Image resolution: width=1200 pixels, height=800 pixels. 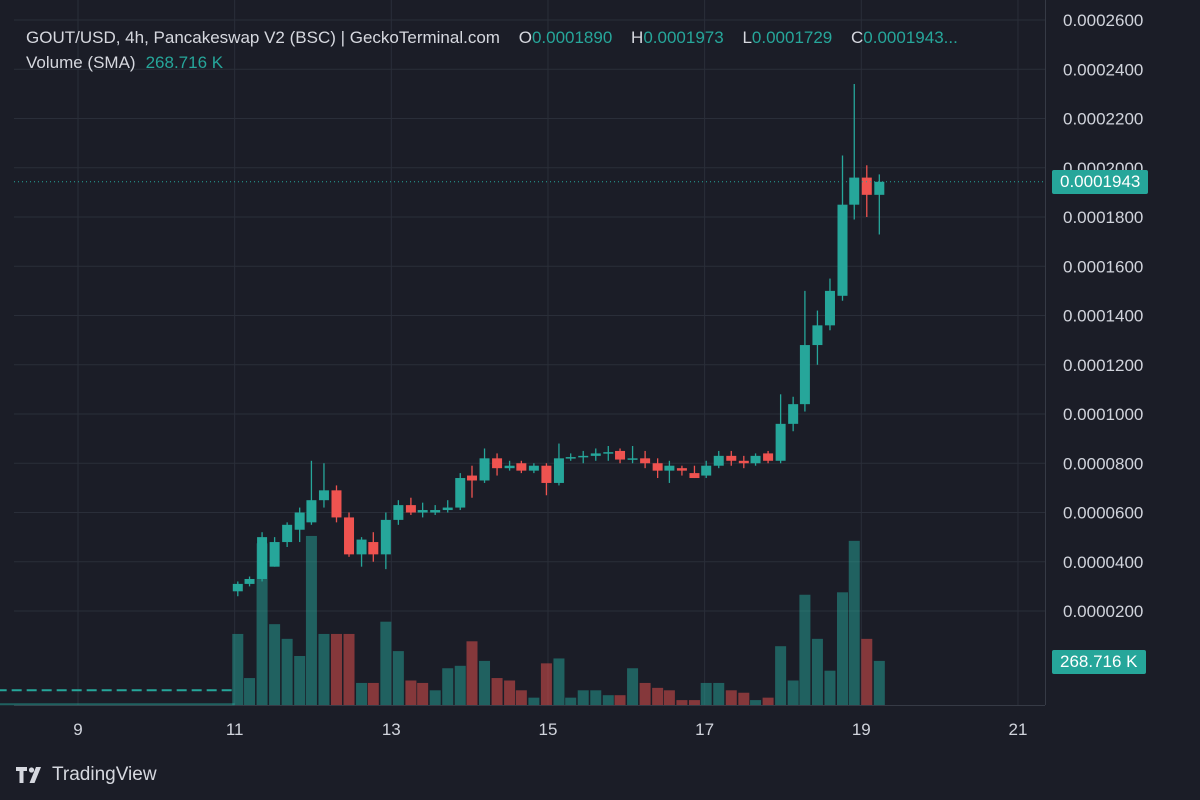 I want to click on open-label: O, so click(x=525, y=37).